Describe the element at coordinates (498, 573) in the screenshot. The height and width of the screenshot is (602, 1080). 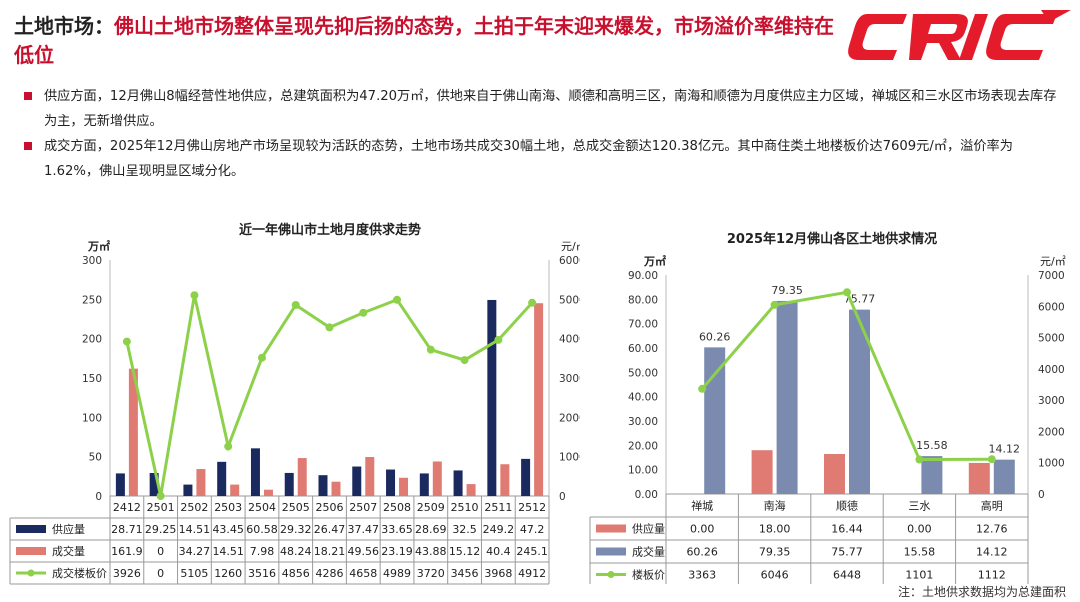
I see `table-cell: 3968` at that location.